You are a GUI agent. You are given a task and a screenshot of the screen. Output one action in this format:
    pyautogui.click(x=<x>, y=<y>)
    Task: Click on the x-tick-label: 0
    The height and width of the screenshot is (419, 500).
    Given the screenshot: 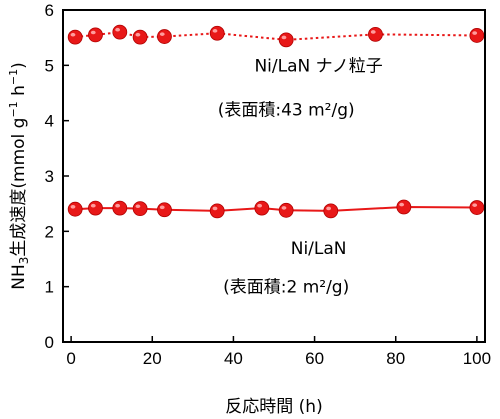 What is the action you would take?
    pyautogui.click(x=70, y=358)
    